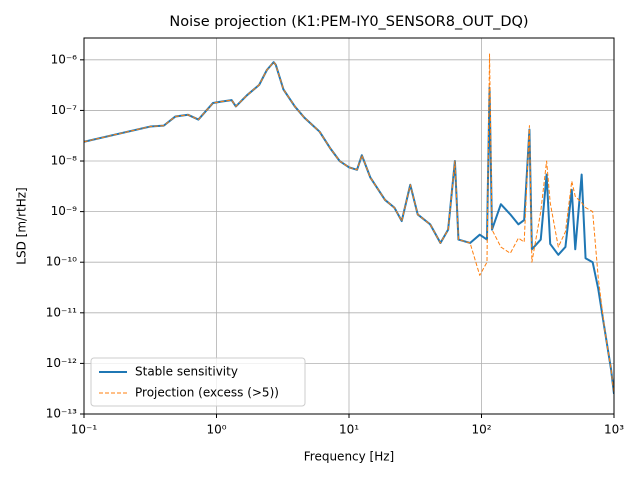  I want to click on y-axis-label: LSD [m/rtHz], so click(22, 225).